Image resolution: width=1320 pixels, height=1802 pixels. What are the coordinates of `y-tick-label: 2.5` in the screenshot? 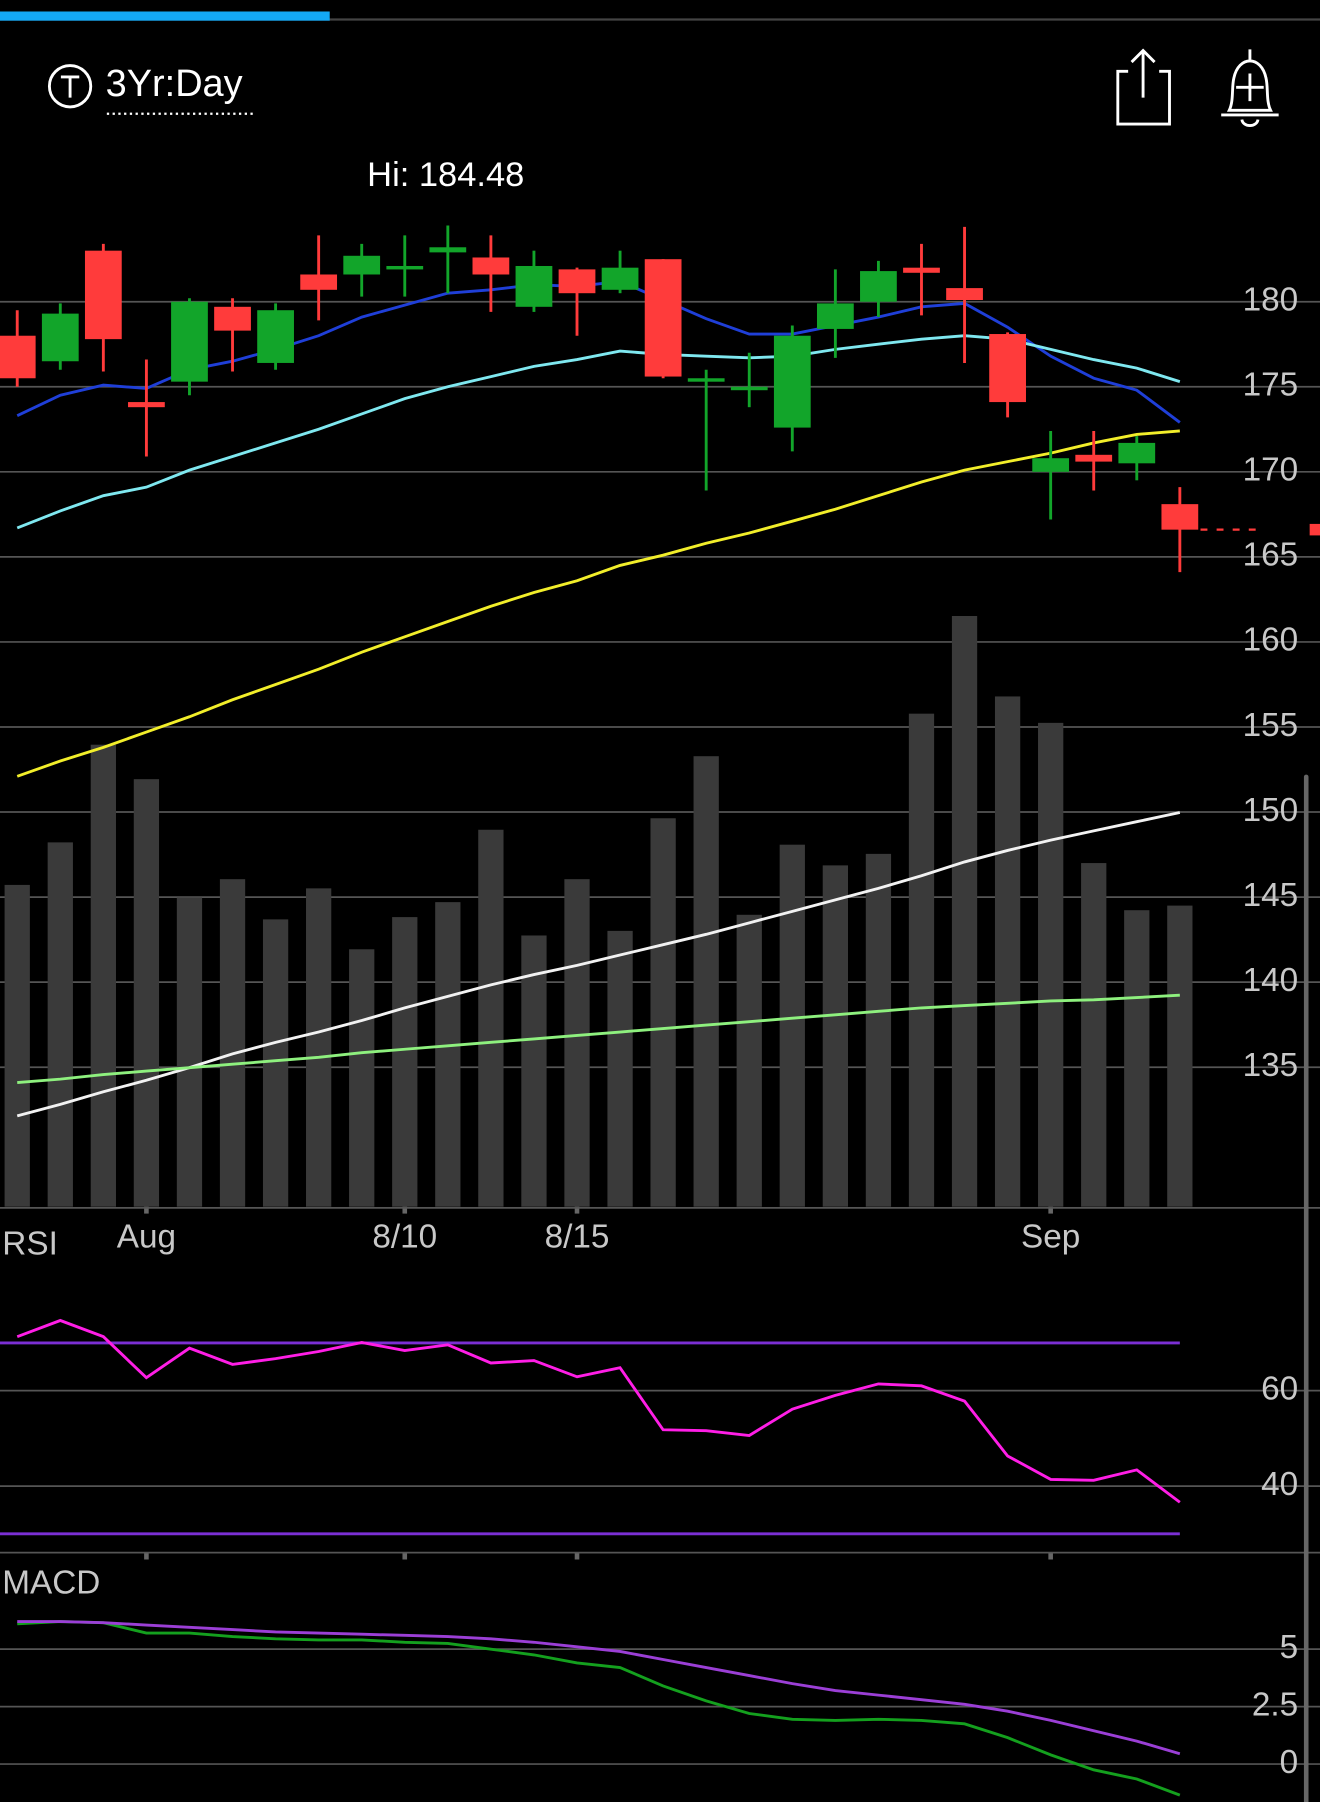 It's located at (1275, 1704).